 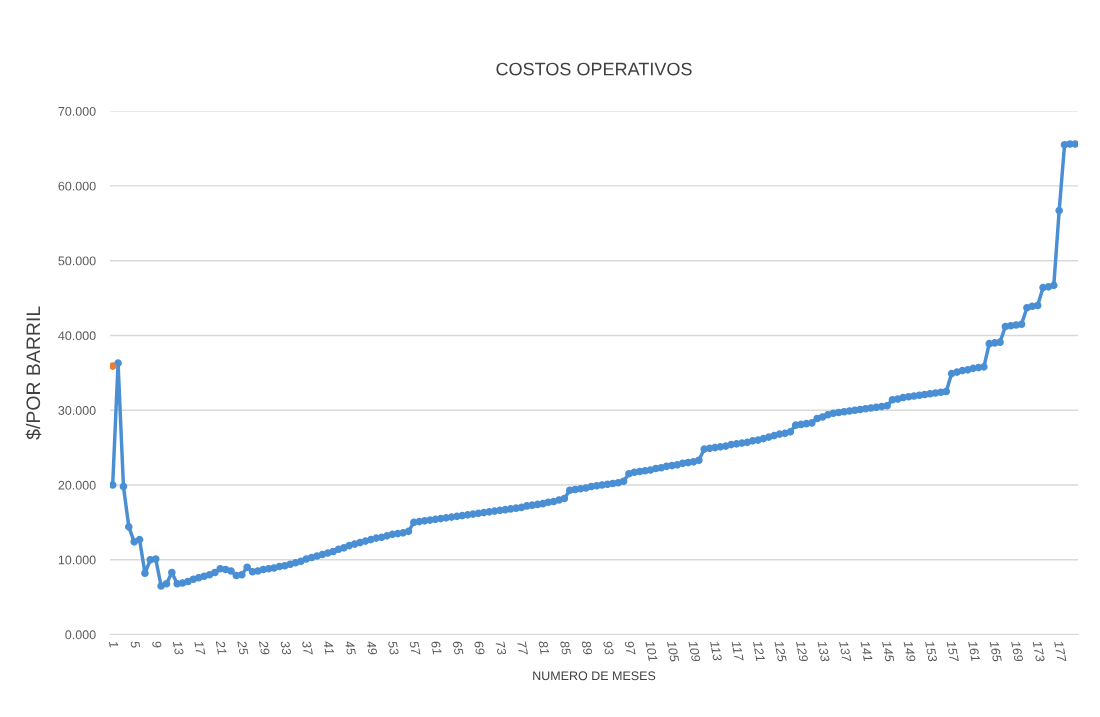 What do you see at coordinates (264, 648) in the screenshot?
I see `x-tick-label: 29` at bounding box center [264, 648].